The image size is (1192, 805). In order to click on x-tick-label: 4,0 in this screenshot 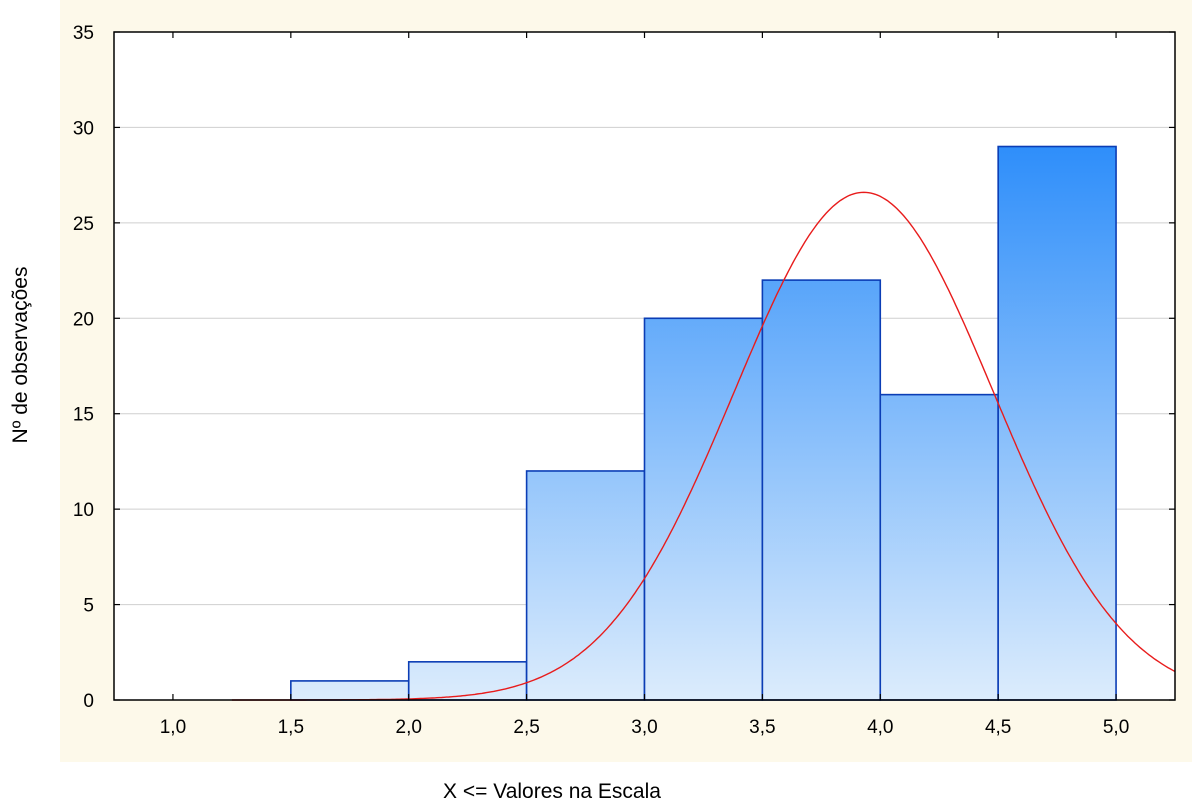, I will do `click(880, 727)`.